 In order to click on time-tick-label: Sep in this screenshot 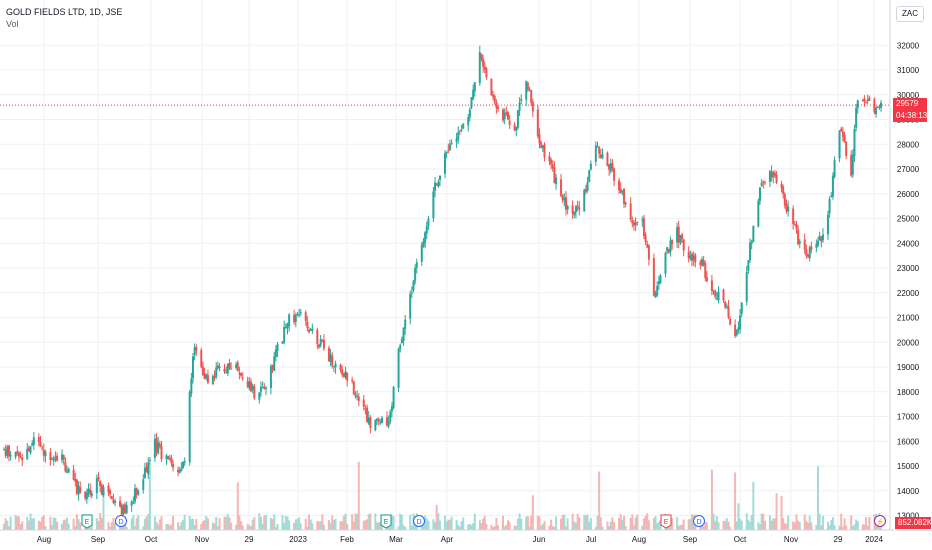, I will do `click(690, 539)`.